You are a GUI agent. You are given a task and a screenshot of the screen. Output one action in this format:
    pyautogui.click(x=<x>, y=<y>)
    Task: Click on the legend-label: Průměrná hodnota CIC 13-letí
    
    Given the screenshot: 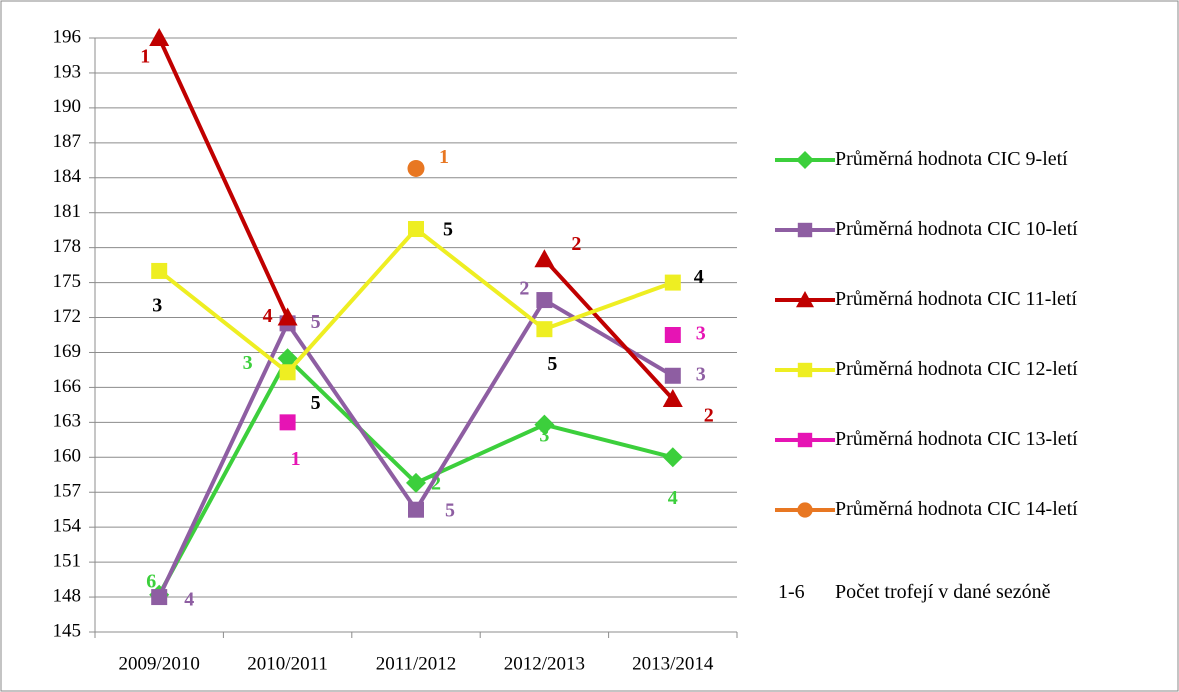 What is the action you would take?
    pyautogui.click(x=956, y=439)
    